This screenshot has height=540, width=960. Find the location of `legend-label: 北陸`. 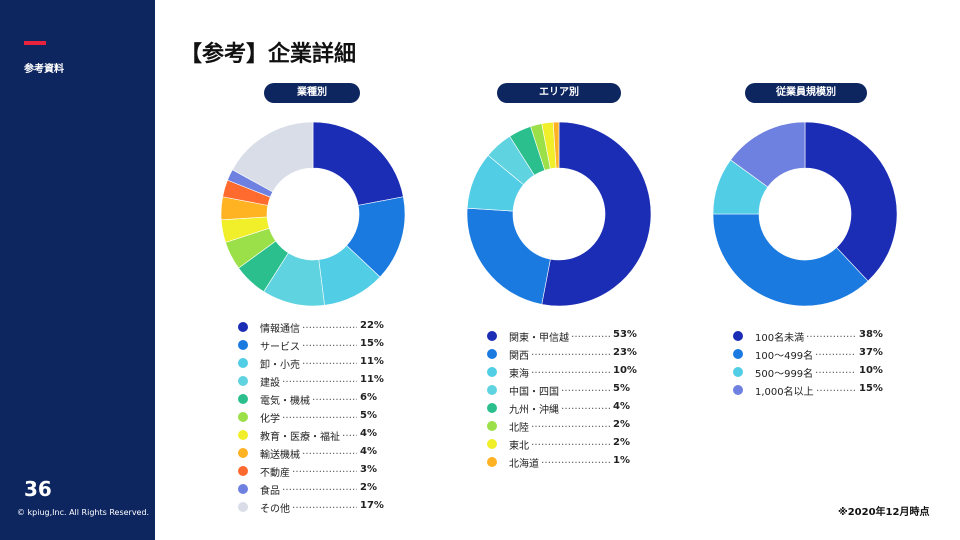

legend-label: 北陸 is located at coordinates (519, 428).